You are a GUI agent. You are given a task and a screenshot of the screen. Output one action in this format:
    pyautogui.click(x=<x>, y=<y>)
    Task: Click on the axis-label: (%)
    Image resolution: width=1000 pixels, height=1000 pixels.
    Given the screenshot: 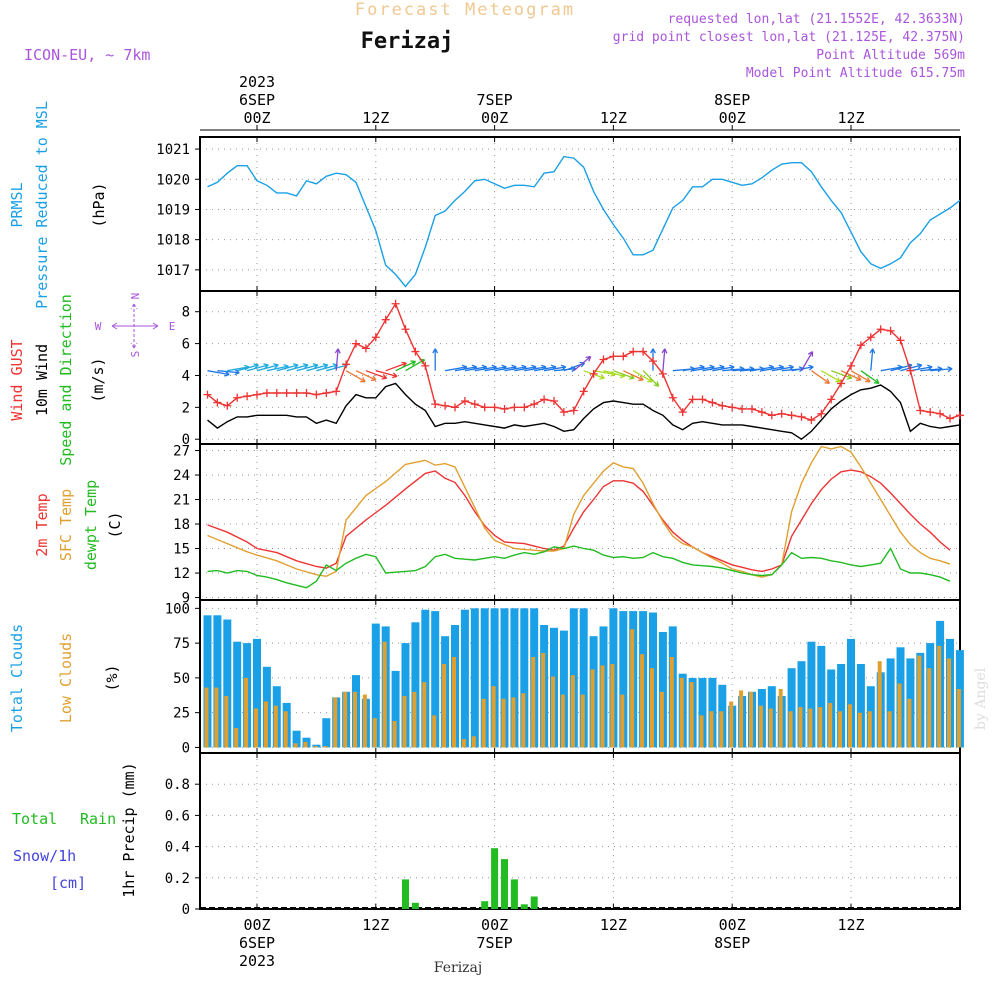 What is the action you would take?
    pyautogui.click(x=112, y=677)
    